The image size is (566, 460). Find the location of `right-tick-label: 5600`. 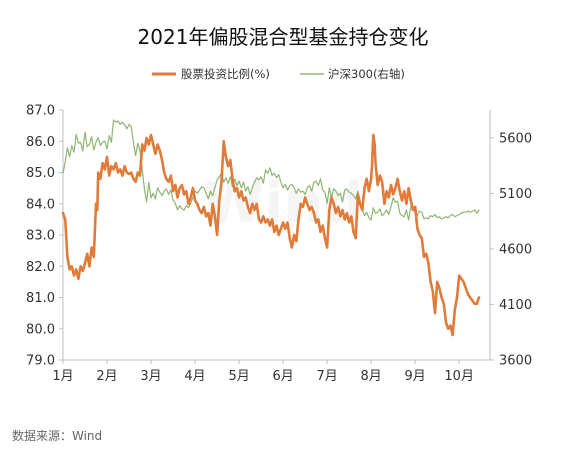

right-tick-label: 5600 is located at coordinates (515, 138).